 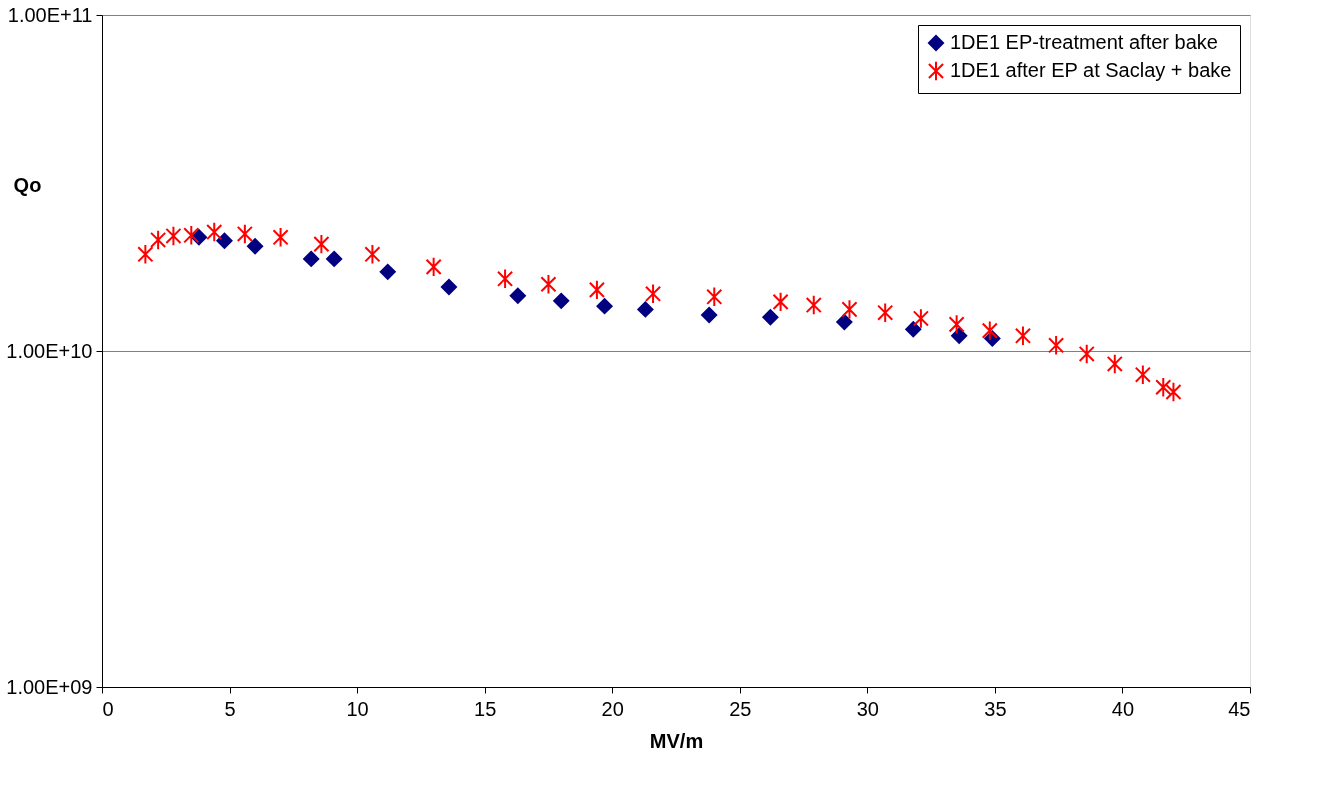 I want to click on y-axis-title: Qo, so click(x=27, y=184).